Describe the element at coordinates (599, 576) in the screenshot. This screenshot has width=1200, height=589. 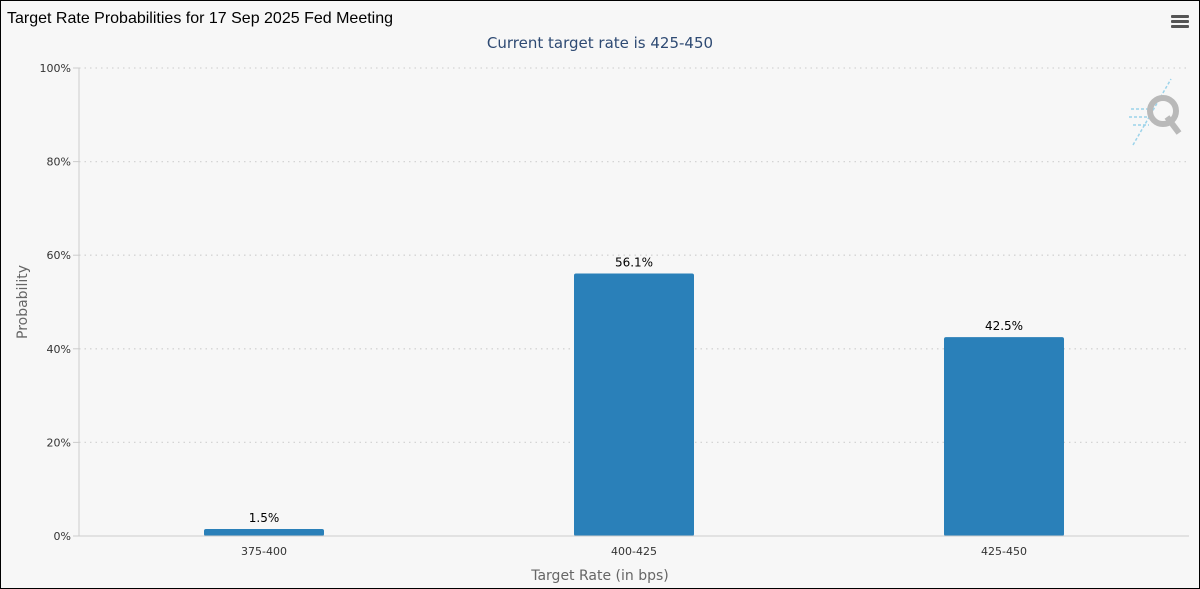
I see `x-axis-title: Target Rate (in bps)` at that location.